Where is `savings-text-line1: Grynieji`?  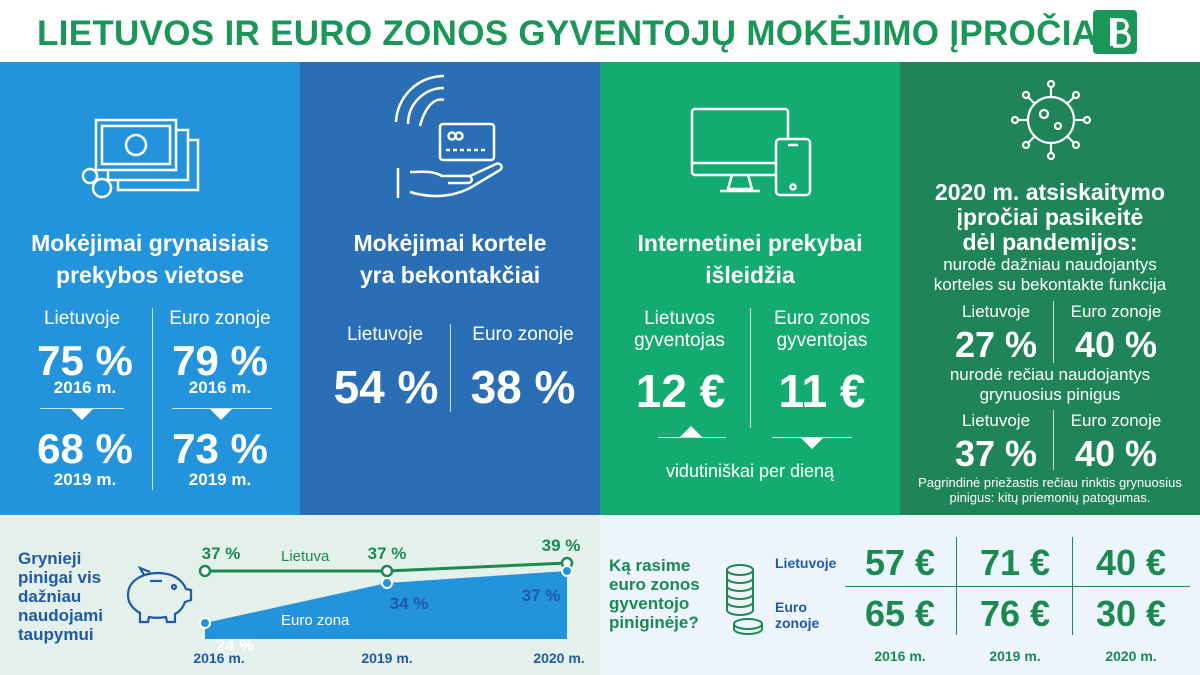 savings-text-line1: Grynieji is located at coordinates (50, 558).